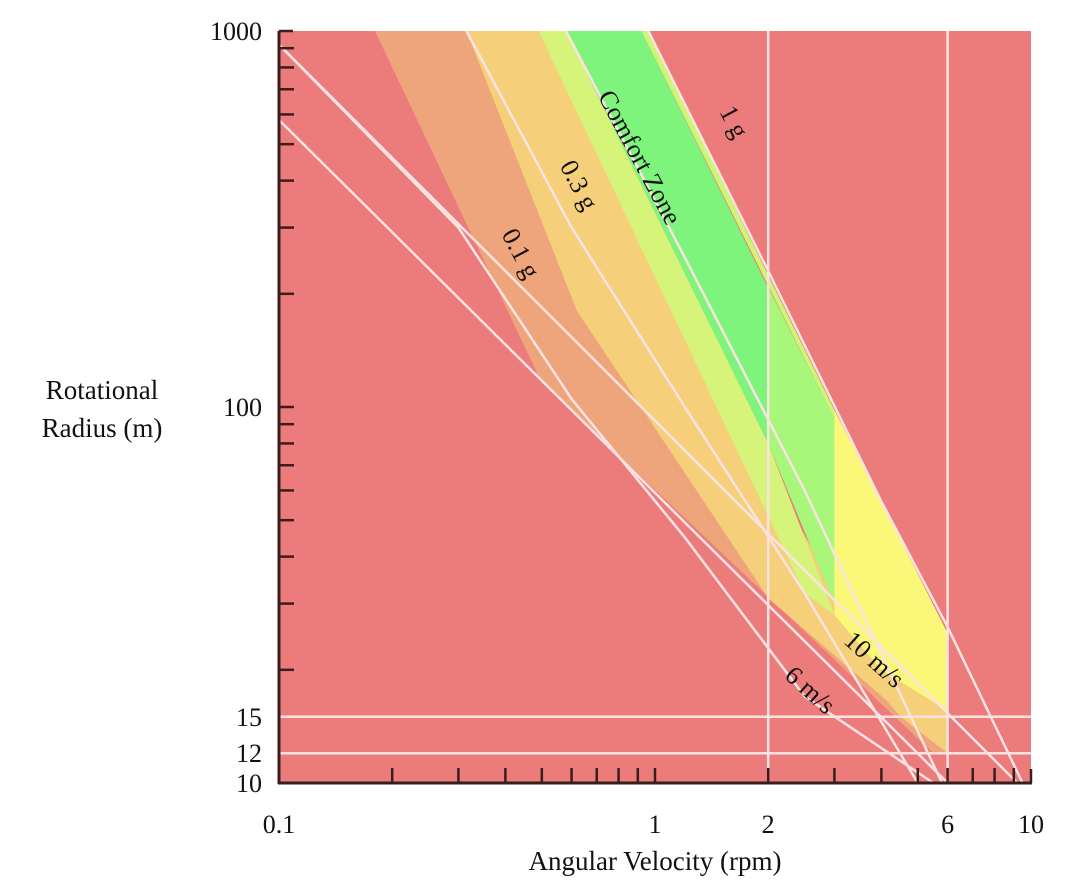 This screenshot has width=1080, height=895. Describe the element at coordinates (249, 783) in the screenshot. I see `y-tick-label: 10` at that location.